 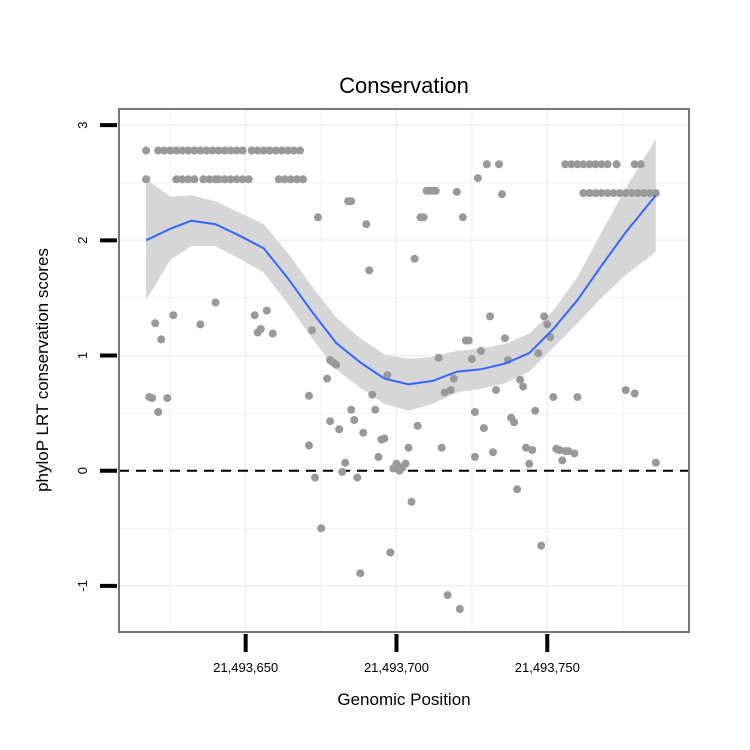 I want to click on x-axis-ticks: 21,493,650 21,493,700 21,493,750, so click(x=396, y=654).